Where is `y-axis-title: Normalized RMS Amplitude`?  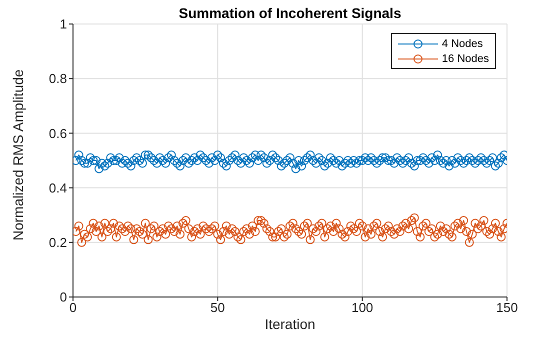 y-axis-title: Normalized RMS Amplitude is located at coordinates (18, 154).